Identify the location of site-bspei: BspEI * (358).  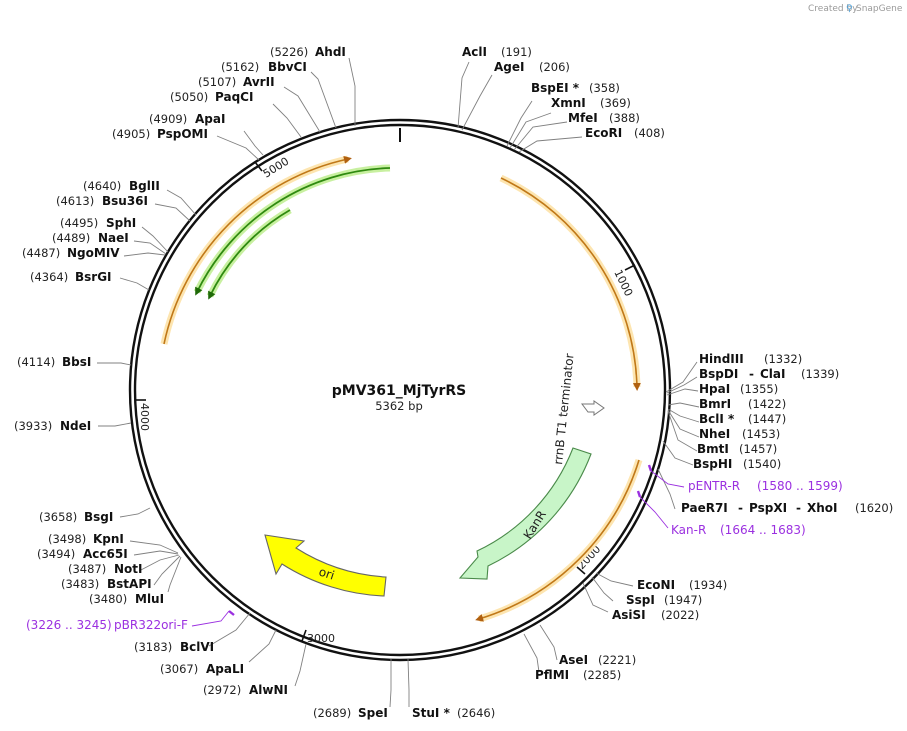
(575, 88).